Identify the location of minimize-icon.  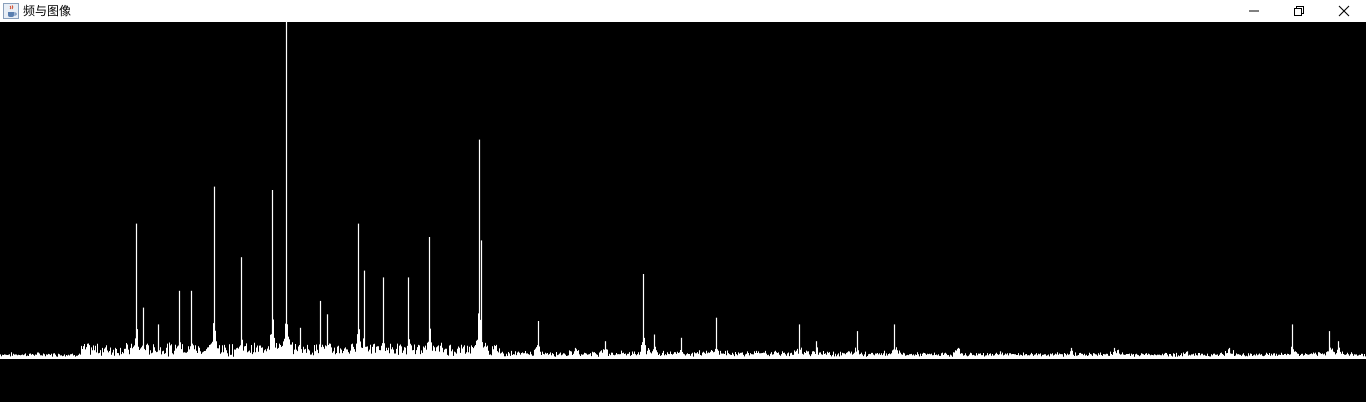
(1253, 11).